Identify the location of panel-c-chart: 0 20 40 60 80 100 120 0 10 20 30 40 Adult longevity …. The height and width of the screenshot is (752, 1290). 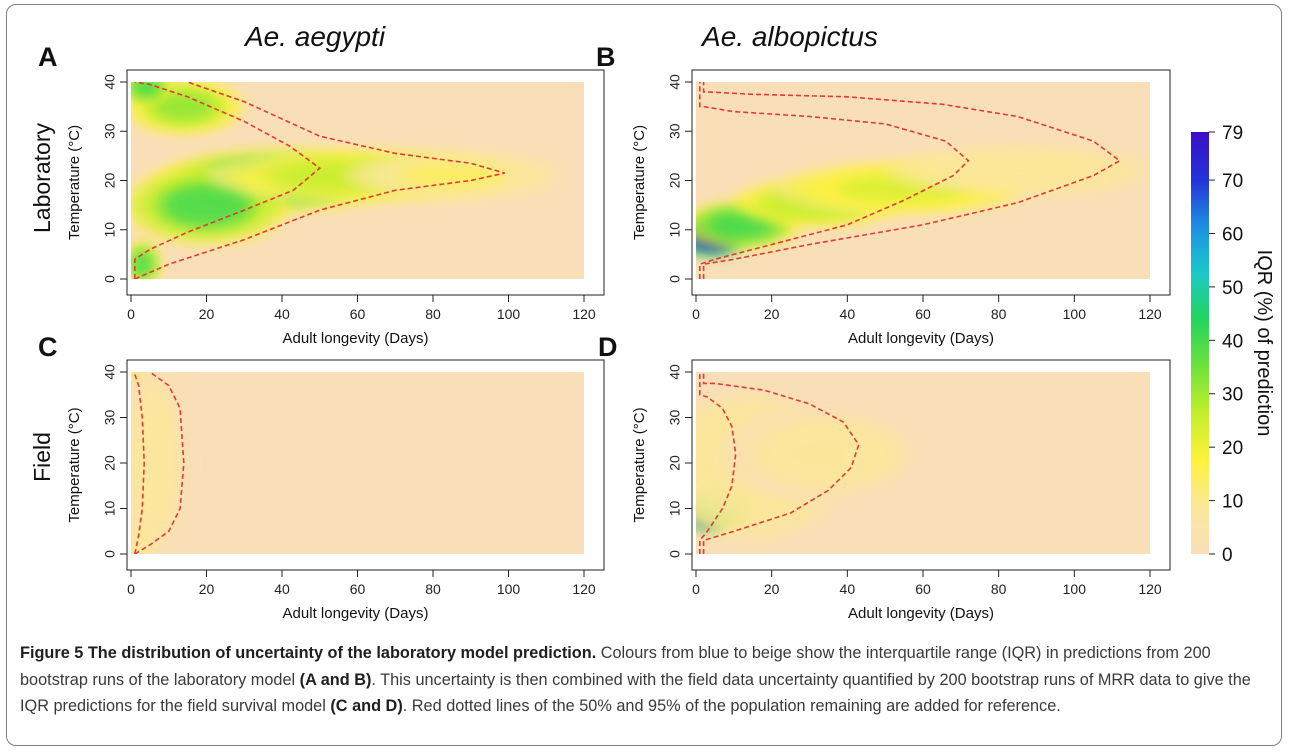
(335, 490).